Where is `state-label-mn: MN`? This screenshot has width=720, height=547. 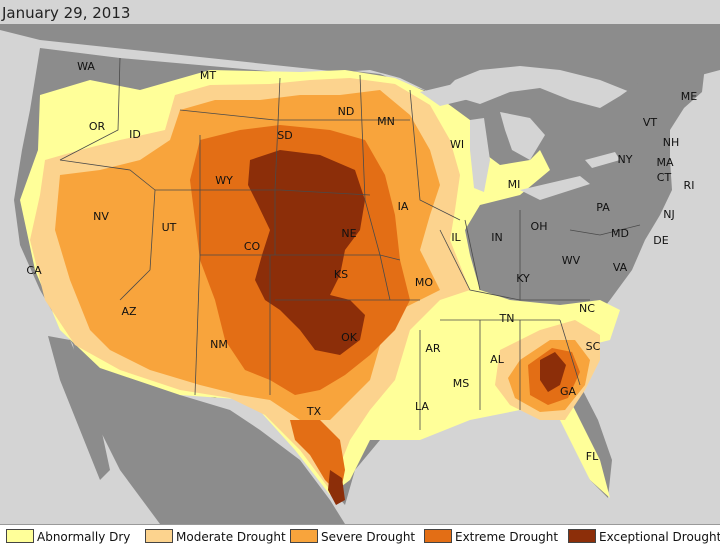
state-label-mn: MN is located at coordinates (386, 121).